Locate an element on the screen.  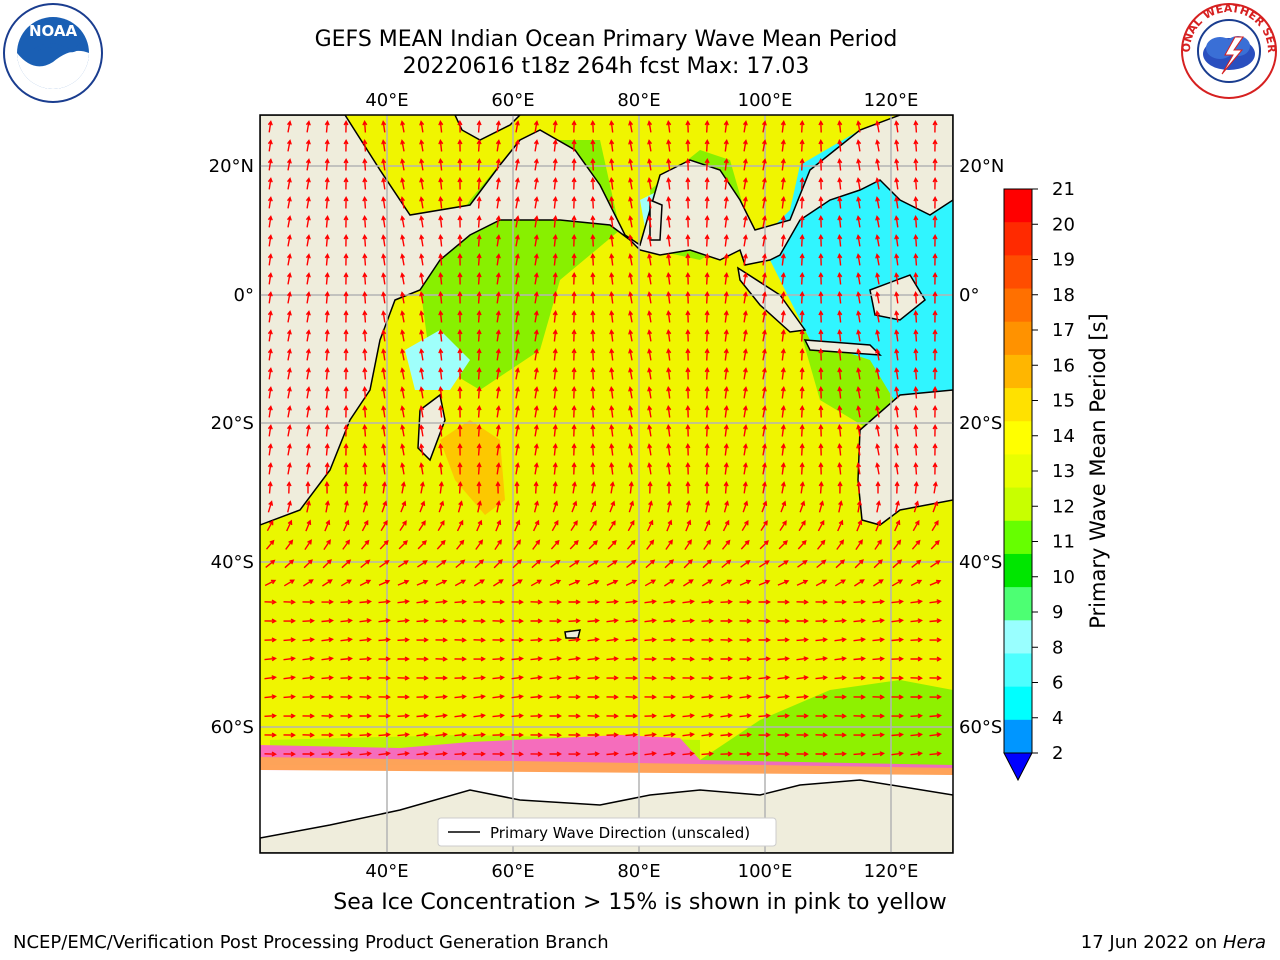
colorbar-tick-label: 18 is located at coordinates (1063, 295).